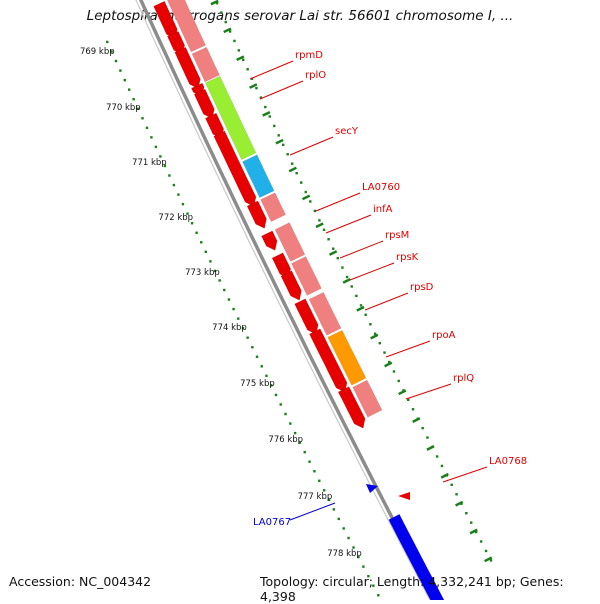 The image size is (600, 604). I want to click on ruler-tick-label: 774 kbp, so click(229, 328).